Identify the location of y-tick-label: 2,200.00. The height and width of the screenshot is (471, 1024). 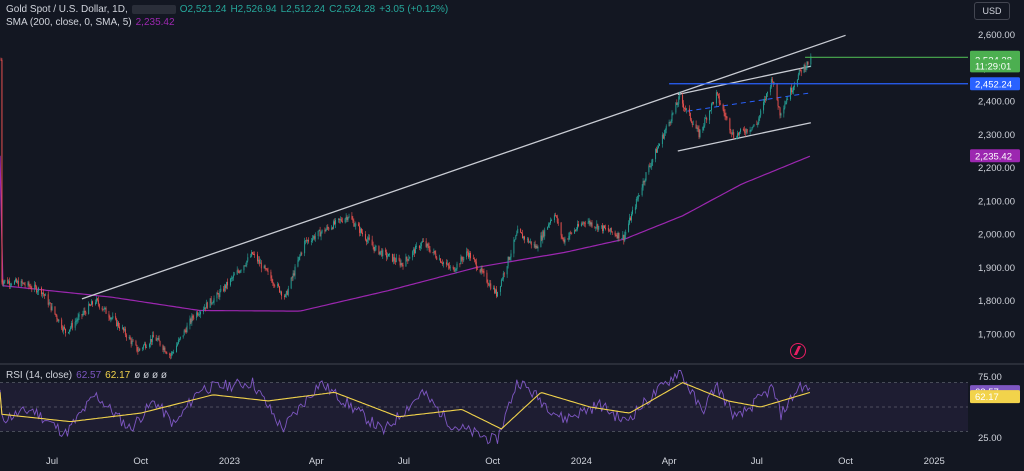
(996, 168).